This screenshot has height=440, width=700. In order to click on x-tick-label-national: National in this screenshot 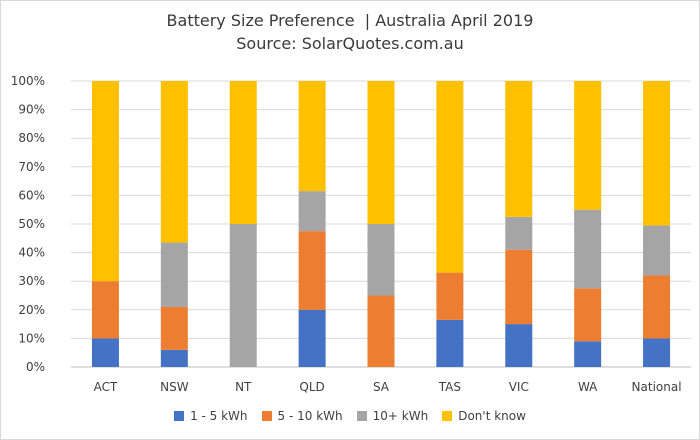, I will do `click(657, 387)`.